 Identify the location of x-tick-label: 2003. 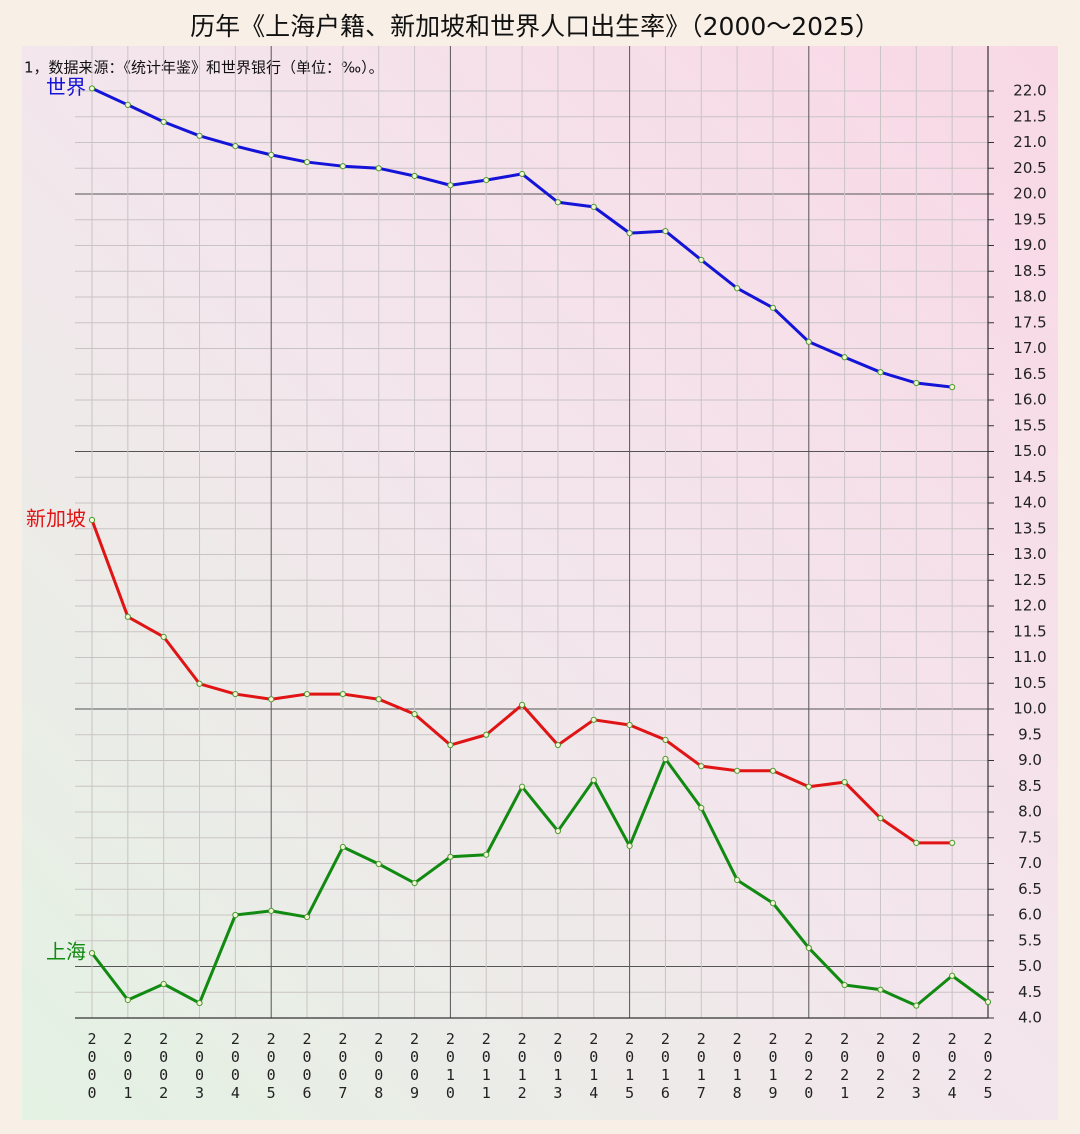
(200, 1066).